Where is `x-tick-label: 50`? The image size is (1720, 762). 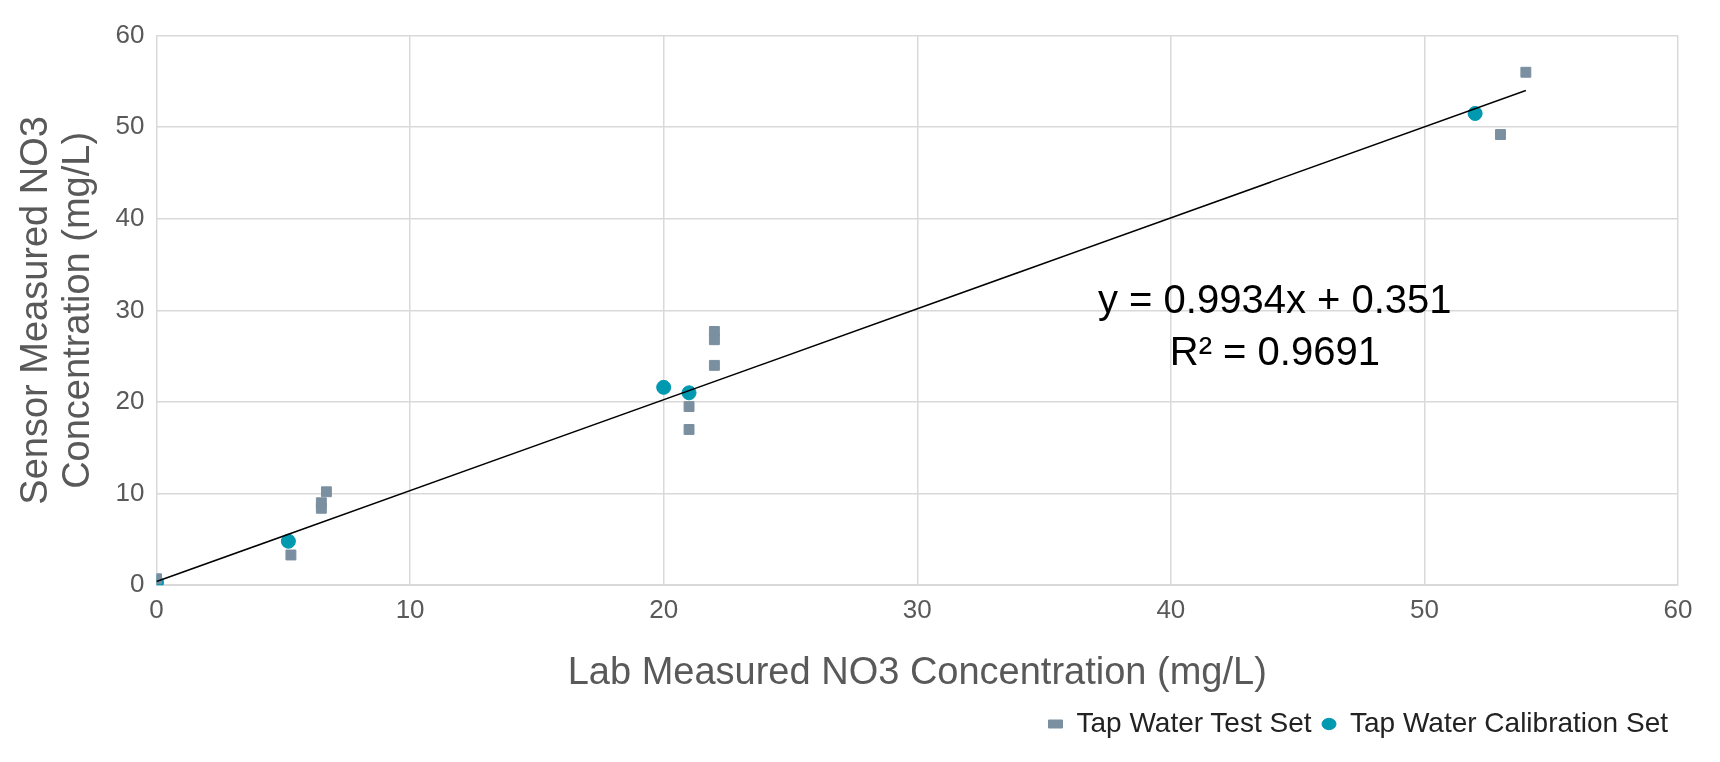 x-tick-label: 50 is located at coordinates (1424, 608).